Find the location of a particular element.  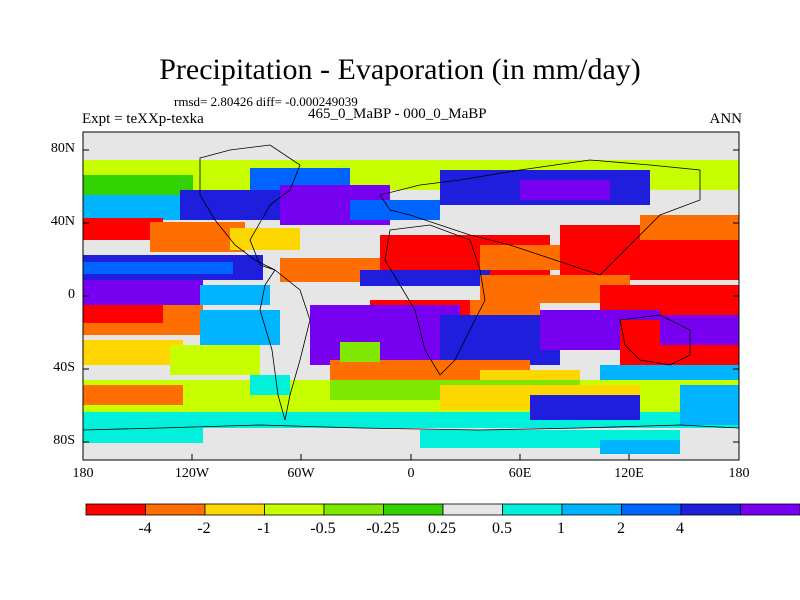

colorbar-tick-8: 1 is located at coordinates (561, 528).